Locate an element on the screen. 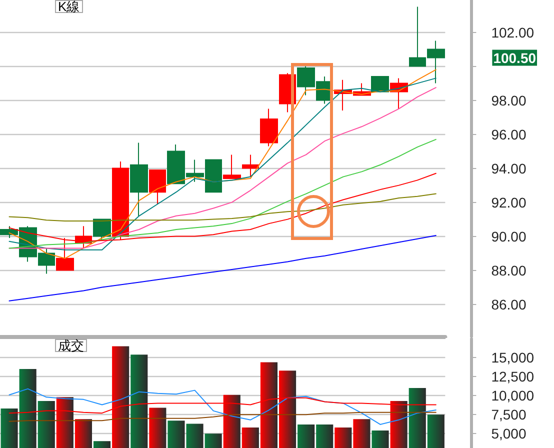  y-tick-label: 88.00 is located at coordinates (508, 270).